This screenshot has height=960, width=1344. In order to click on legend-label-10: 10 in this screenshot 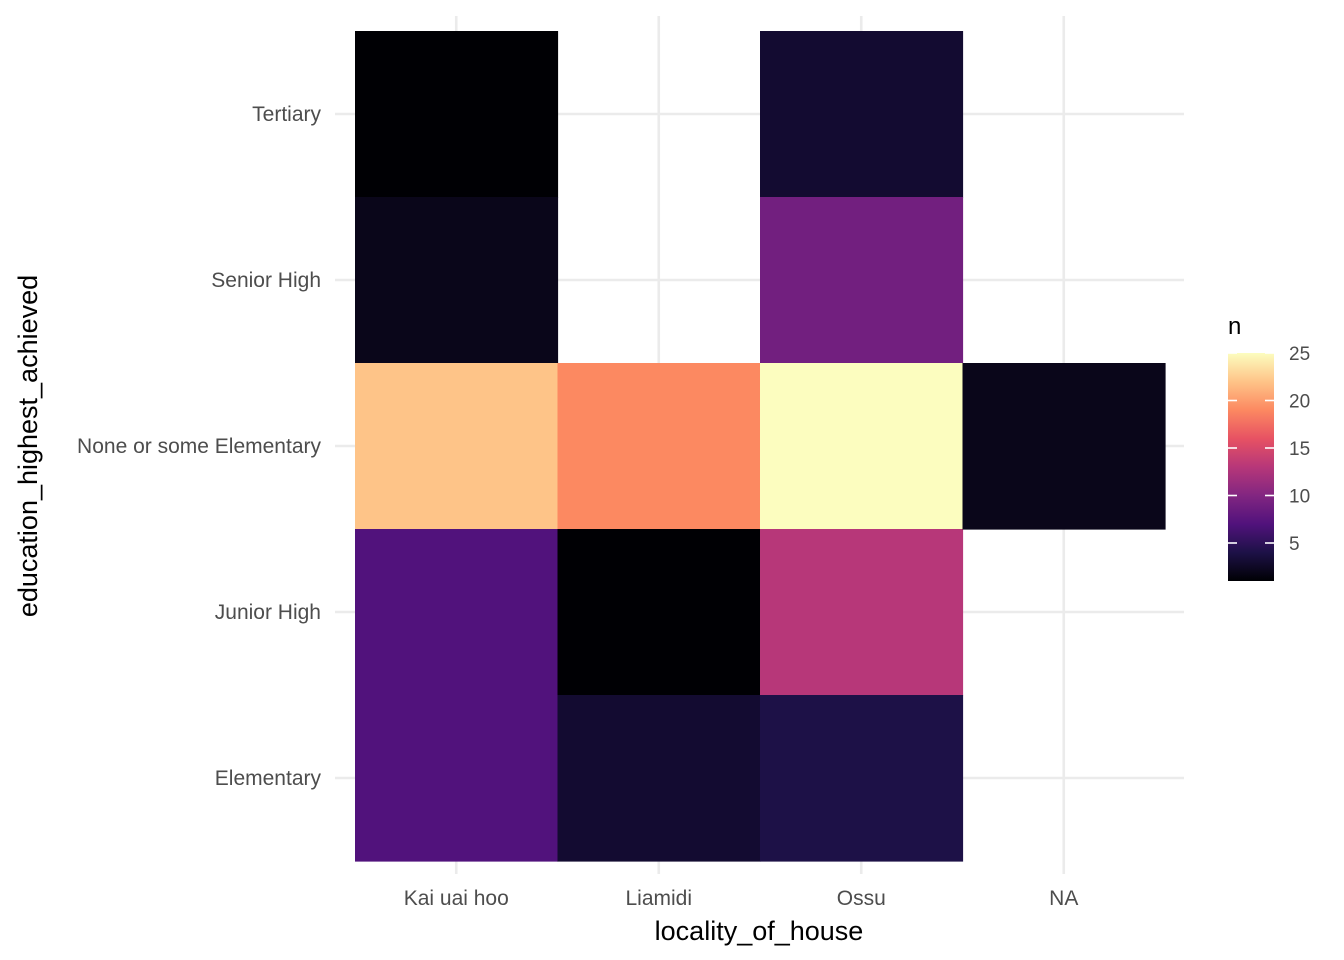, I will do `click(1299, 497)`.